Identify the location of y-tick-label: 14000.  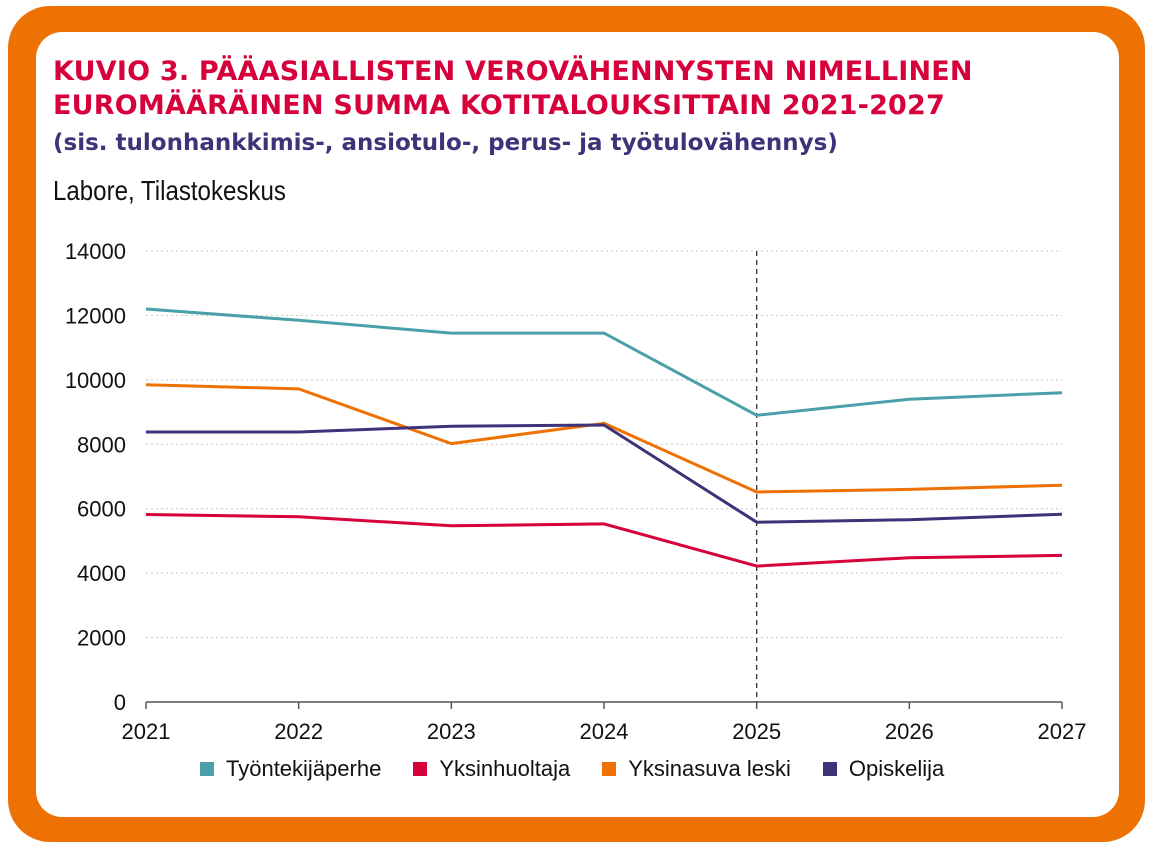
(95, 251).